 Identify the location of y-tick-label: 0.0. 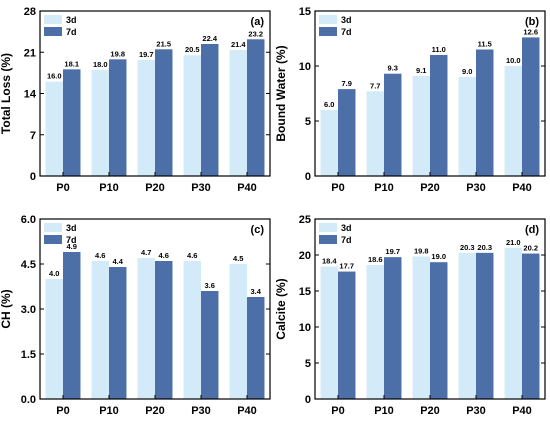
(28, 400).